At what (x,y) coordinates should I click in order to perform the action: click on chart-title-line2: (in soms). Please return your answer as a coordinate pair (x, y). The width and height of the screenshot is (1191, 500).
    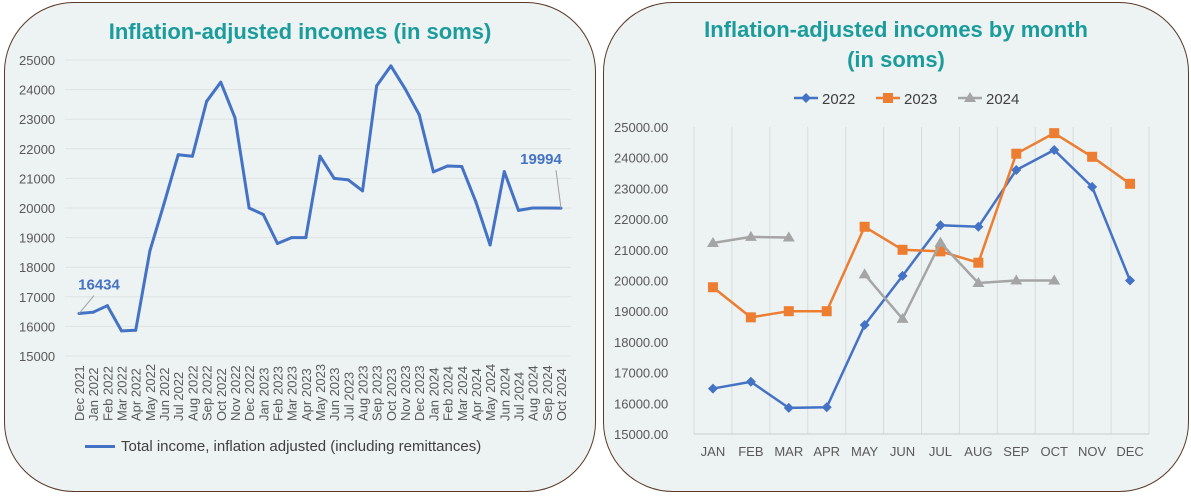
    Looking at the image, I should click on (896, 59).